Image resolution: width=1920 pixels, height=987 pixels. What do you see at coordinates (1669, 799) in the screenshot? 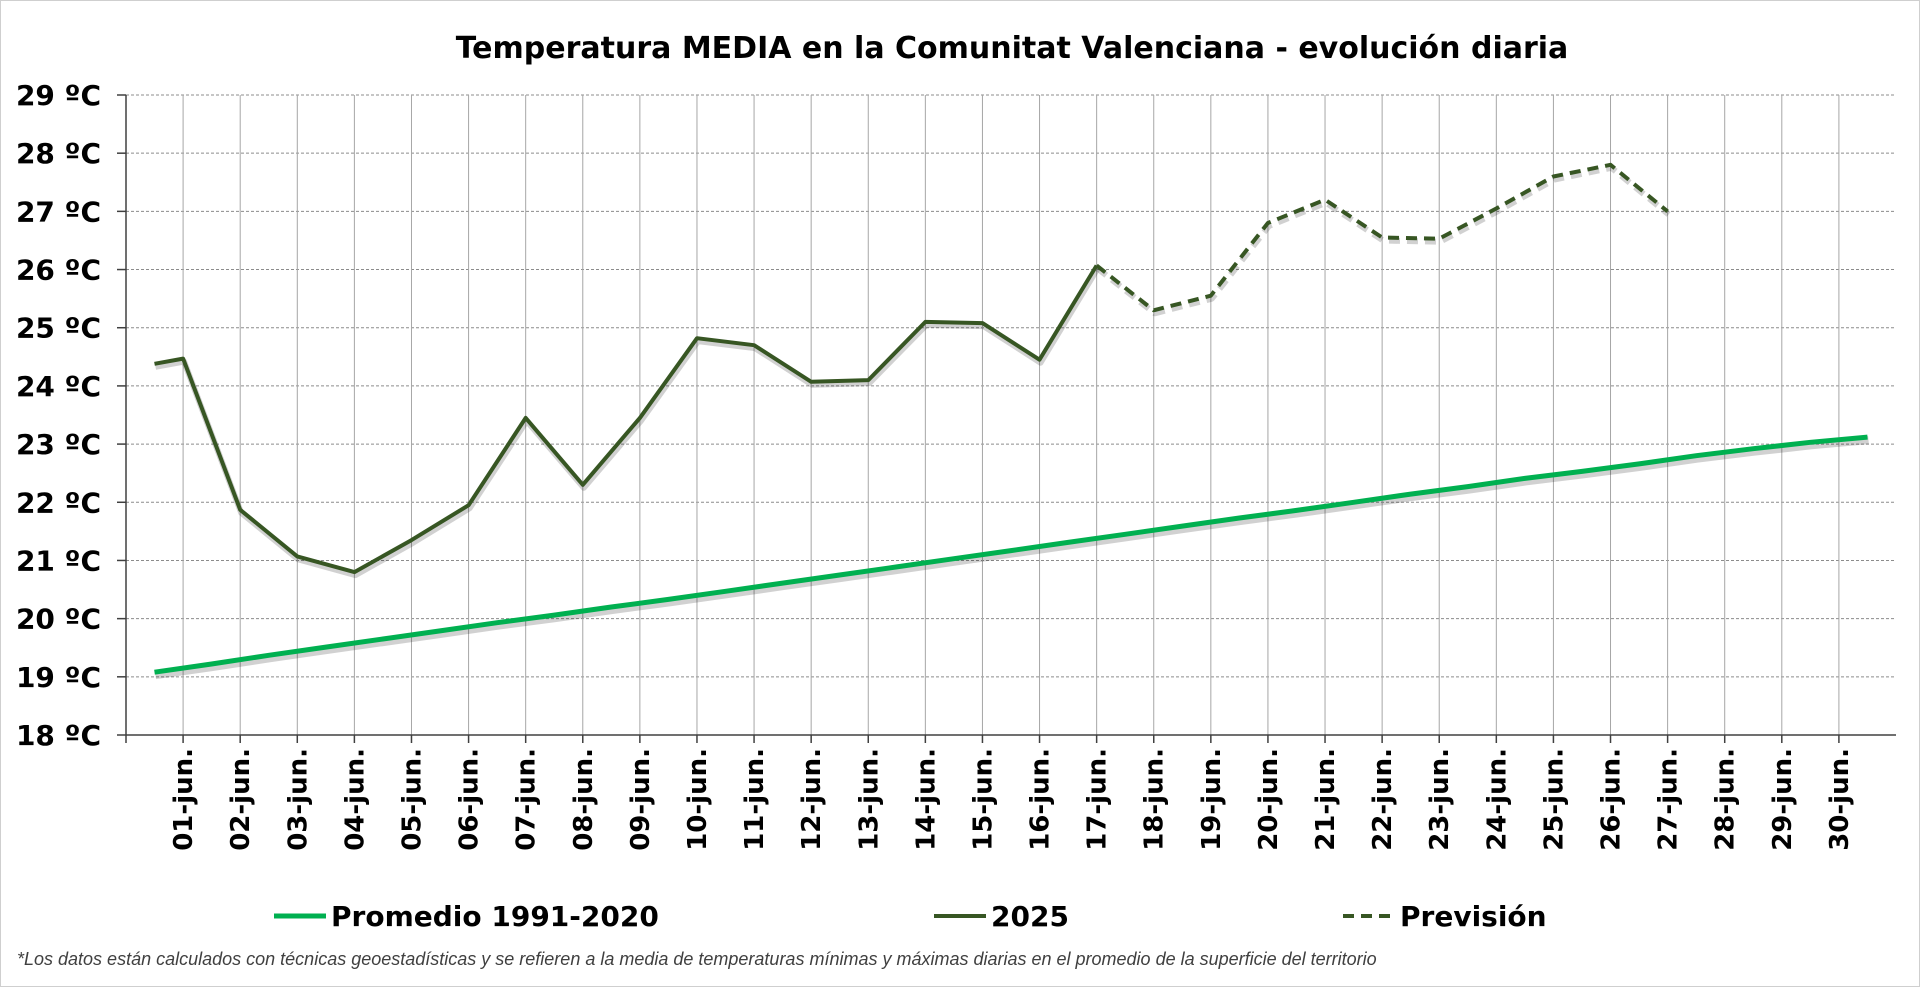
I see `x-tick-label: 27-jun.` at bounding box center [1669, 799].